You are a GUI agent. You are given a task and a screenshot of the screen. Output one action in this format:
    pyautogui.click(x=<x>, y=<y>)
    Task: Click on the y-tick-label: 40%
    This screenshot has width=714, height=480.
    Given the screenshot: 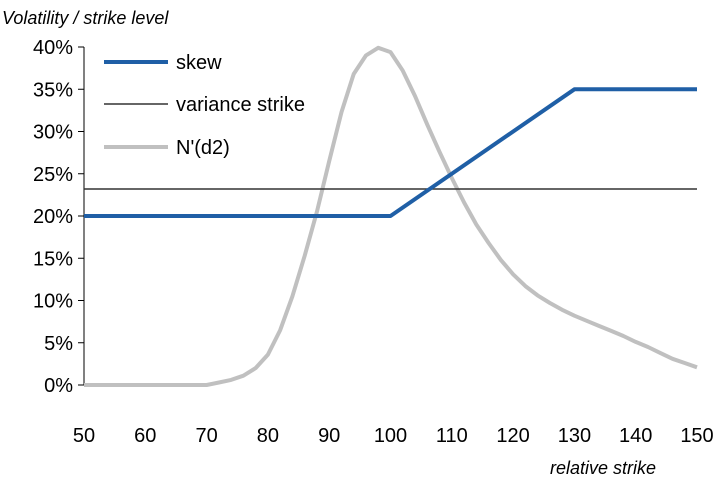 What is the action you would take?
    pyautogui.click(x=53, y=48)
    